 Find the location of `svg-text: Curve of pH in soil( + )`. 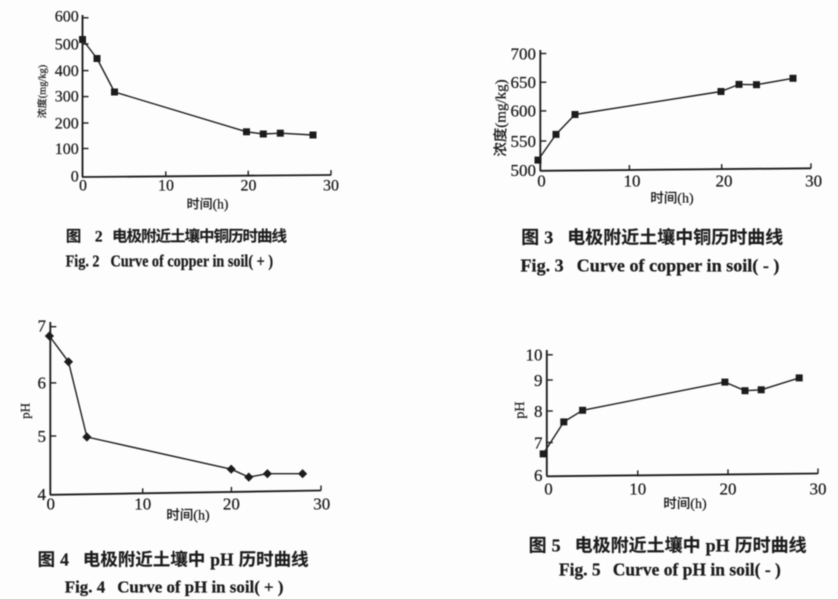

svg-text: Curve of pH in soil( + ) is located at coordinates (200, 587).